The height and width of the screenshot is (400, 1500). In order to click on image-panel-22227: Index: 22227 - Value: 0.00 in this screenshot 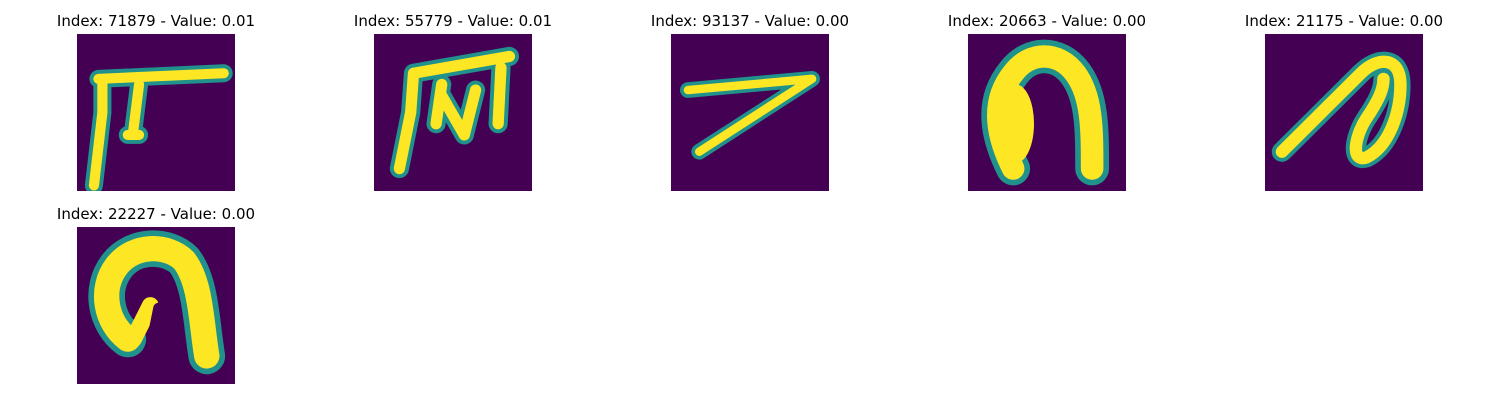, I will do `click(156, 300)`.